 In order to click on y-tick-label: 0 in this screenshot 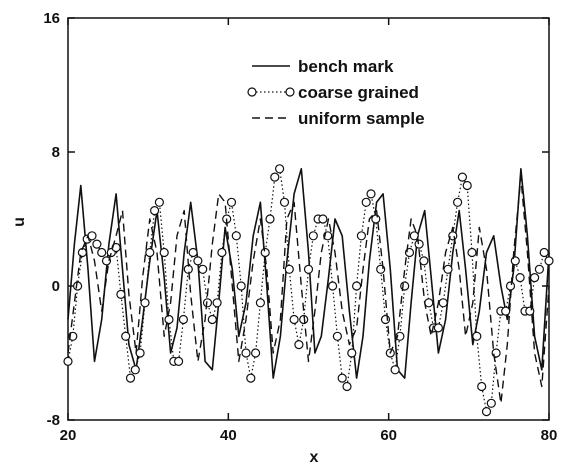, I will do `click(56, 286)`.